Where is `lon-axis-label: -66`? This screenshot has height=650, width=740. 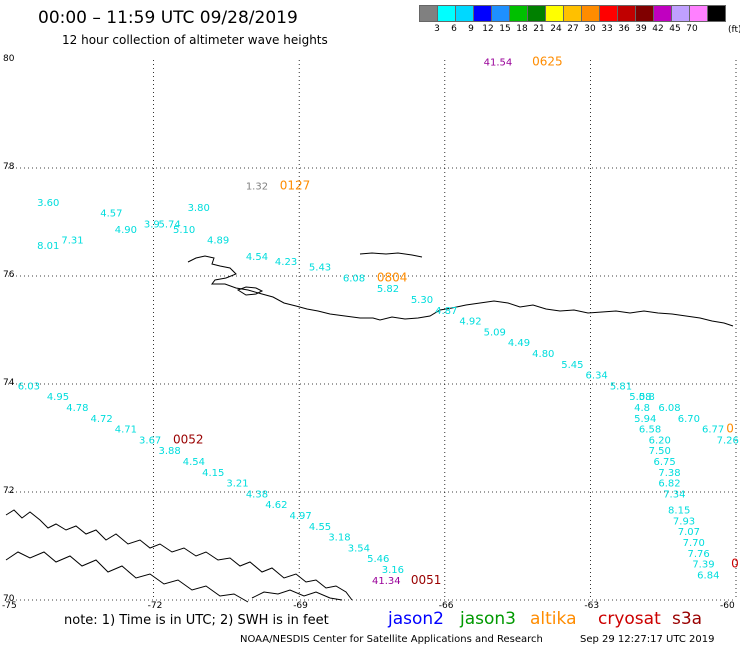 lon-axis-label: -66 is located at coordinates (446, 606).